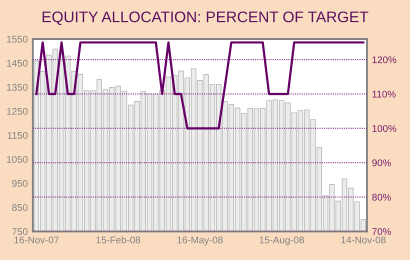 This screenshot has width=410, height=260. I want to click on y-tick-label: 1250, so click(17, 111).